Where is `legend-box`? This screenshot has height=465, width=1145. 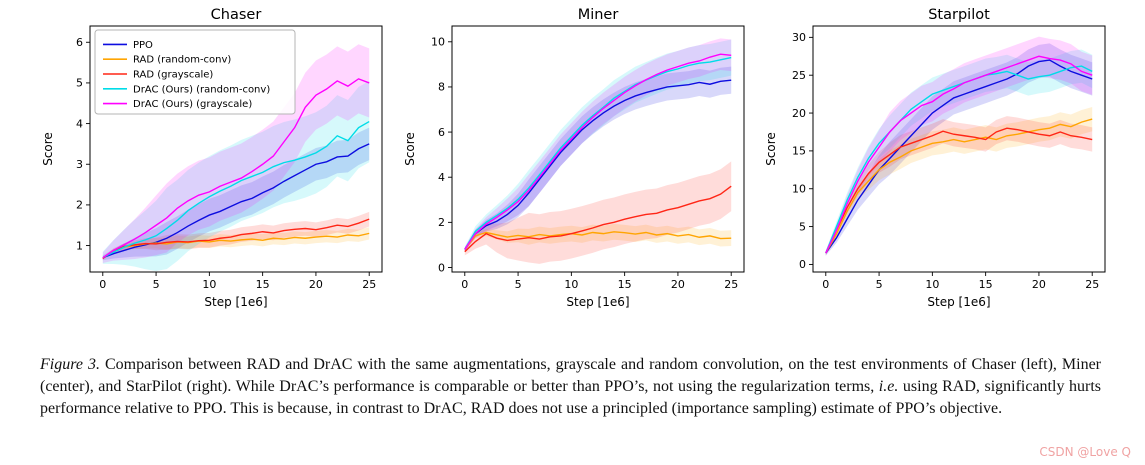
legend-box is located at coordinates (195, 72).